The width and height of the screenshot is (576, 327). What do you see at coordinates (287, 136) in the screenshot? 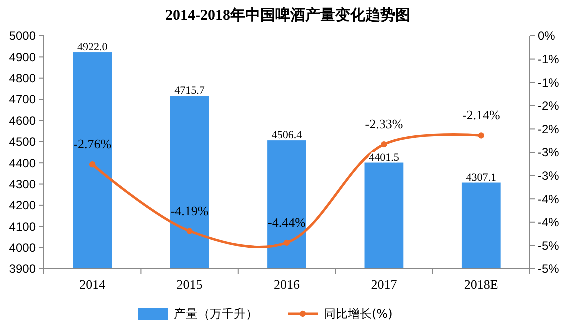
I see `data-label: 4506.4` at bounding box center [287, 136].